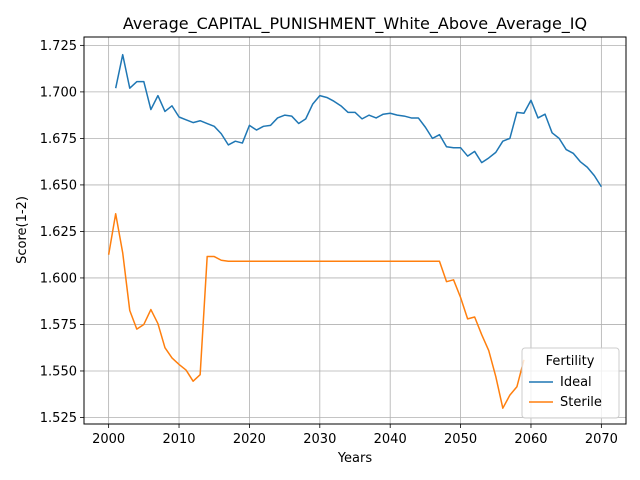 The image size is (640, 480). What do you see at coordinates (58, 232) in the screenshot?
I see `y-tick-label: 1.625` at bounding box center [58, 232].